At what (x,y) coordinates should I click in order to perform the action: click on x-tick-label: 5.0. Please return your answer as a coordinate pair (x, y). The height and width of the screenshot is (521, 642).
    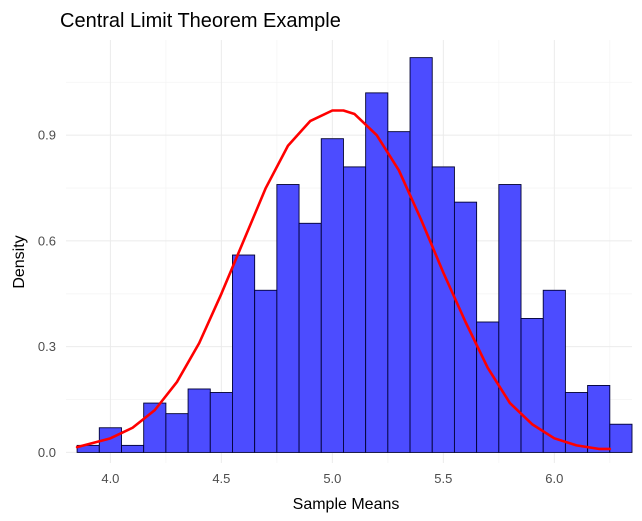
    Looking at the image, I should click on (332, 478).